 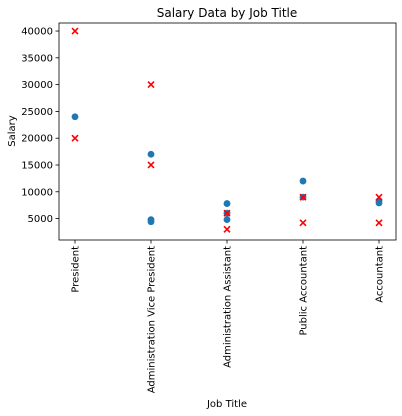 What do you see at coordinates (228, 307) in the screenshot?
I see `x-tick-label: Administration Assistant` at bounding box center [228, 307].